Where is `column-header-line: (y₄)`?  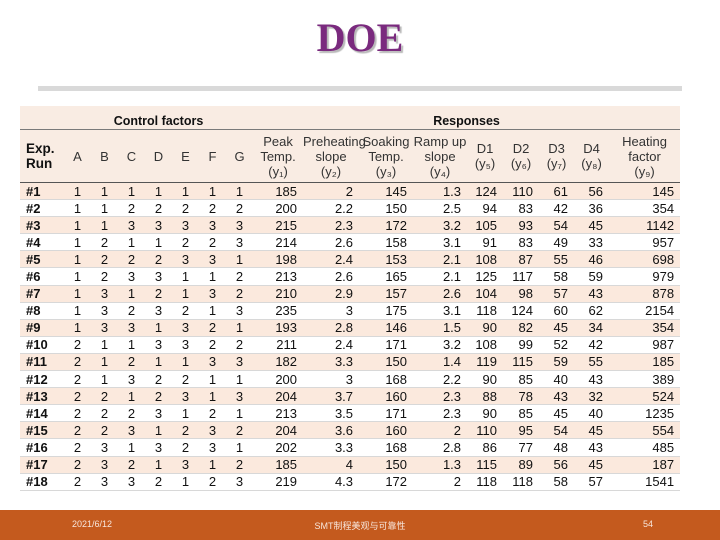
column-header-line: (y₄) is located at coordinates (440, 171).